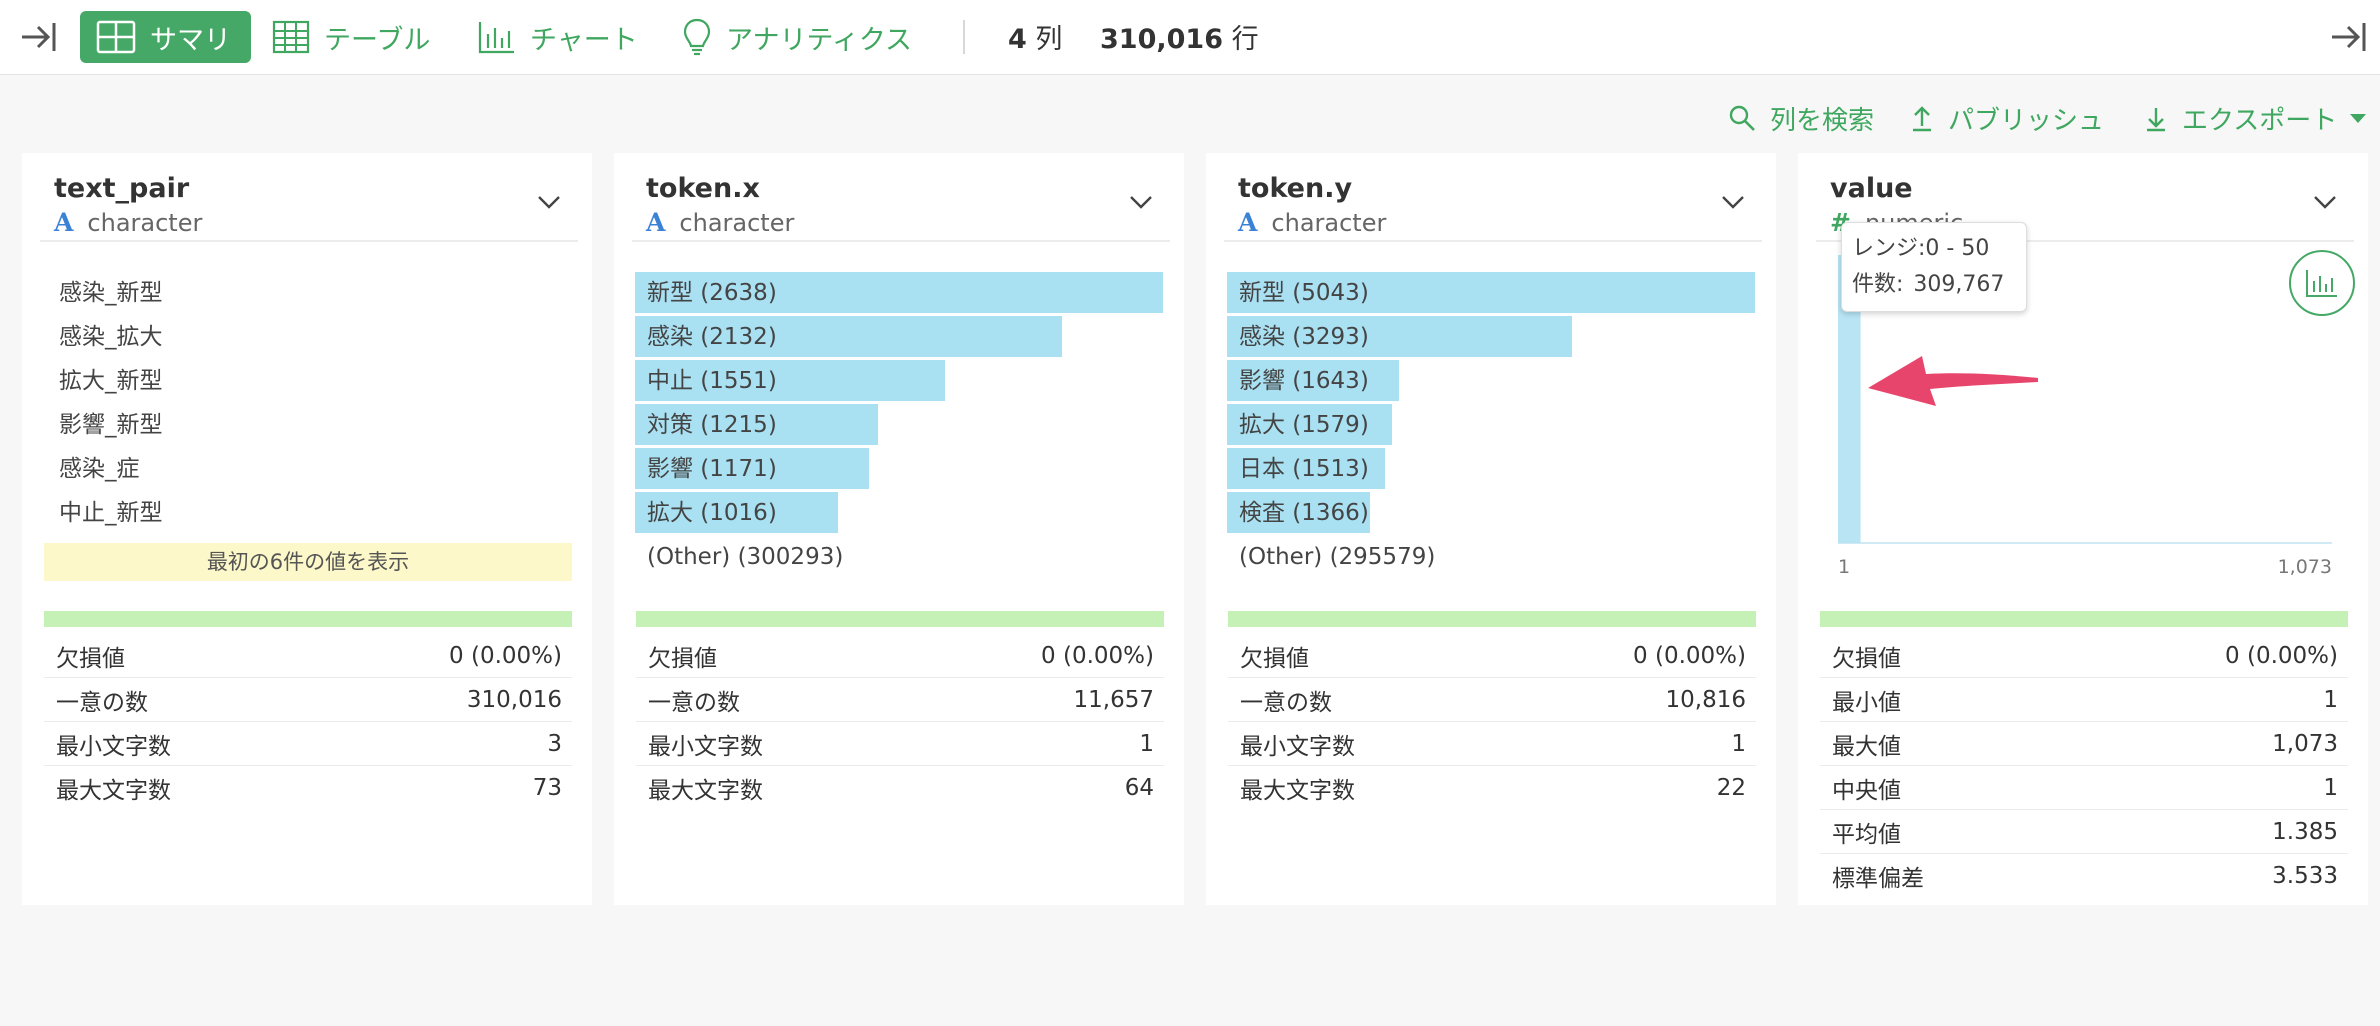 Image resolution: width=2380 pixels, height=1026 pixels. I want to click on row-count-unit: 行, so click(1245, 39).